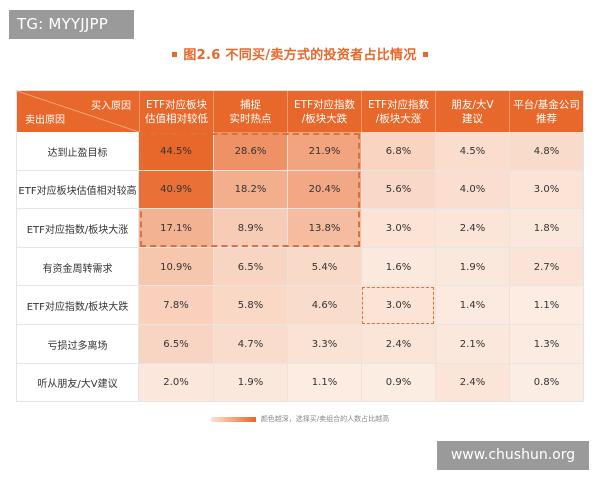 This screenshot has width=600, height=480. Describe the element at coordinates (546, 267) in the screenshot. I see `heatmap-cell: 2.7%` at that location.